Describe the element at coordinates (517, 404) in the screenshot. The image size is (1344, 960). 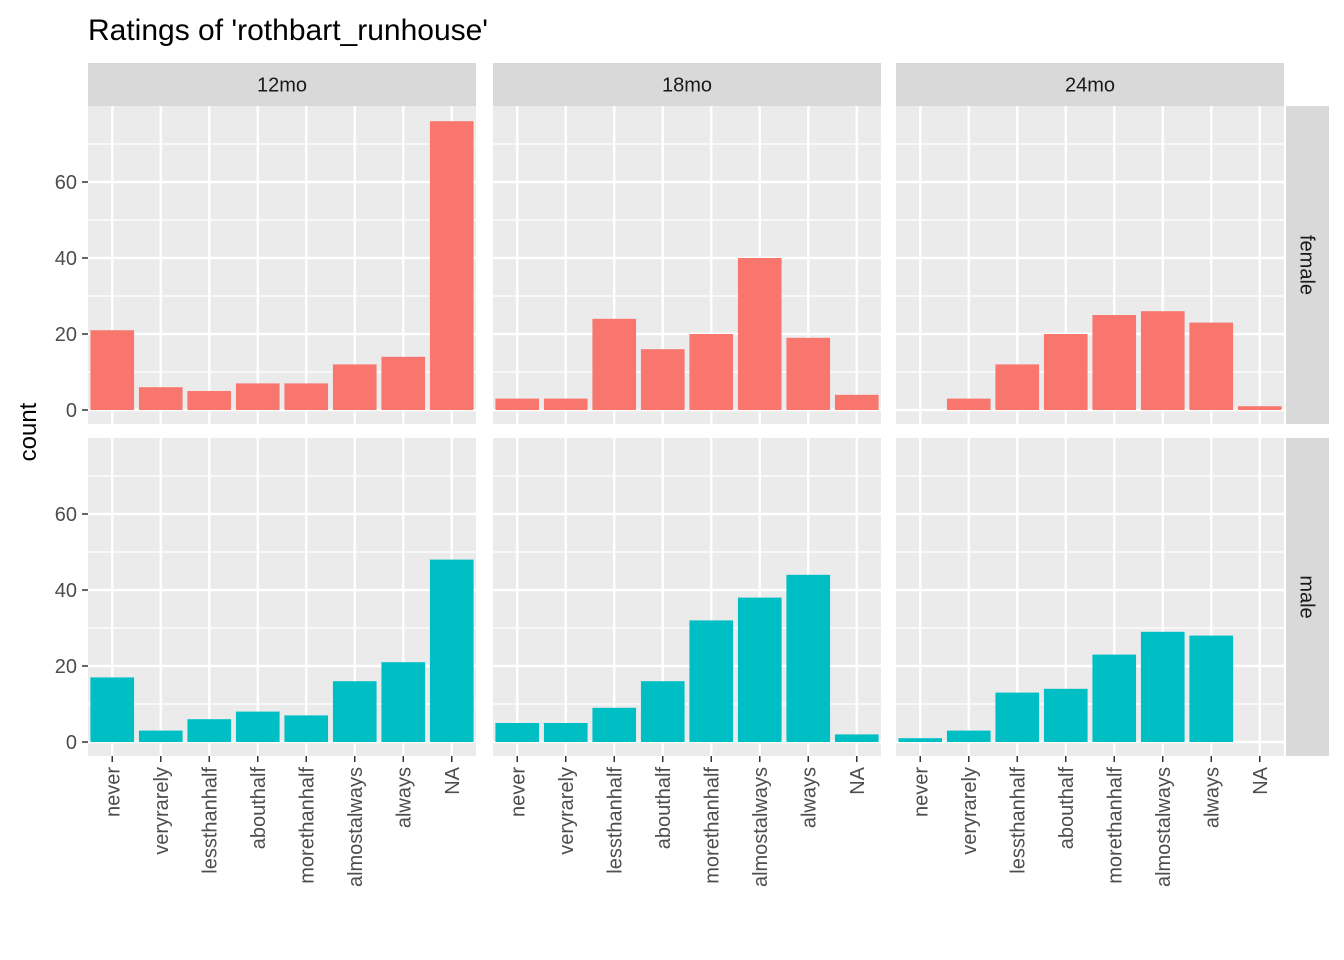
I see `bar-18mo-female-never` at that location.